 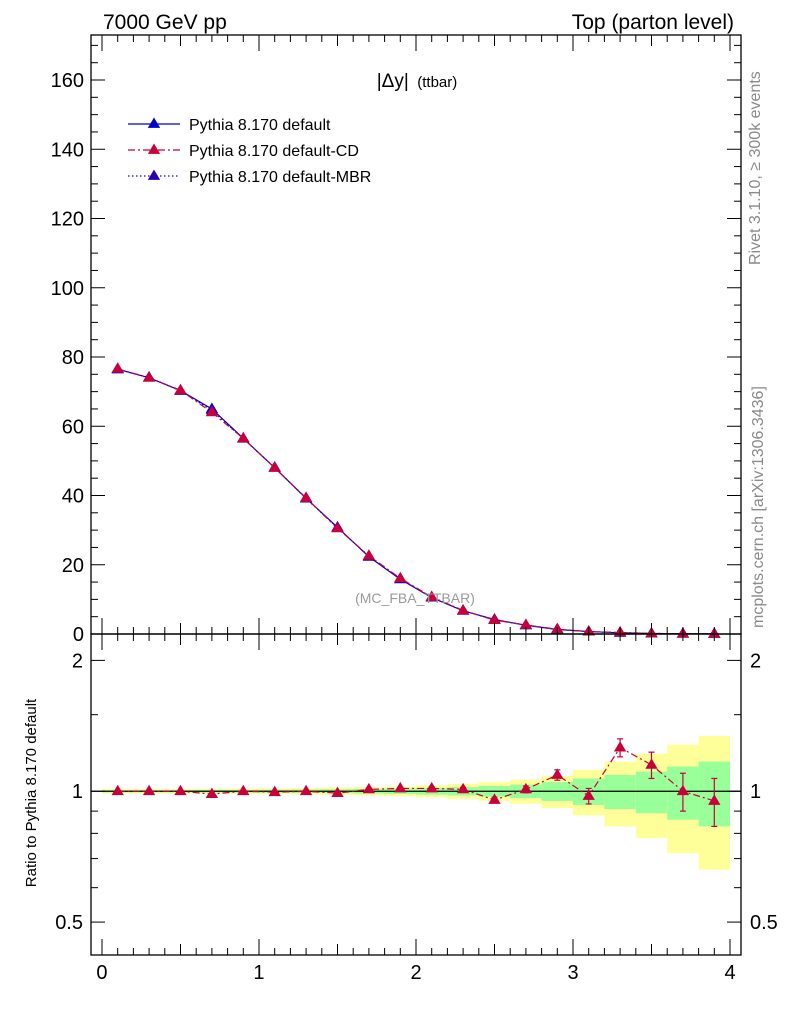 I want to click on x-tick-label: 2, so click(x=415, y=973).